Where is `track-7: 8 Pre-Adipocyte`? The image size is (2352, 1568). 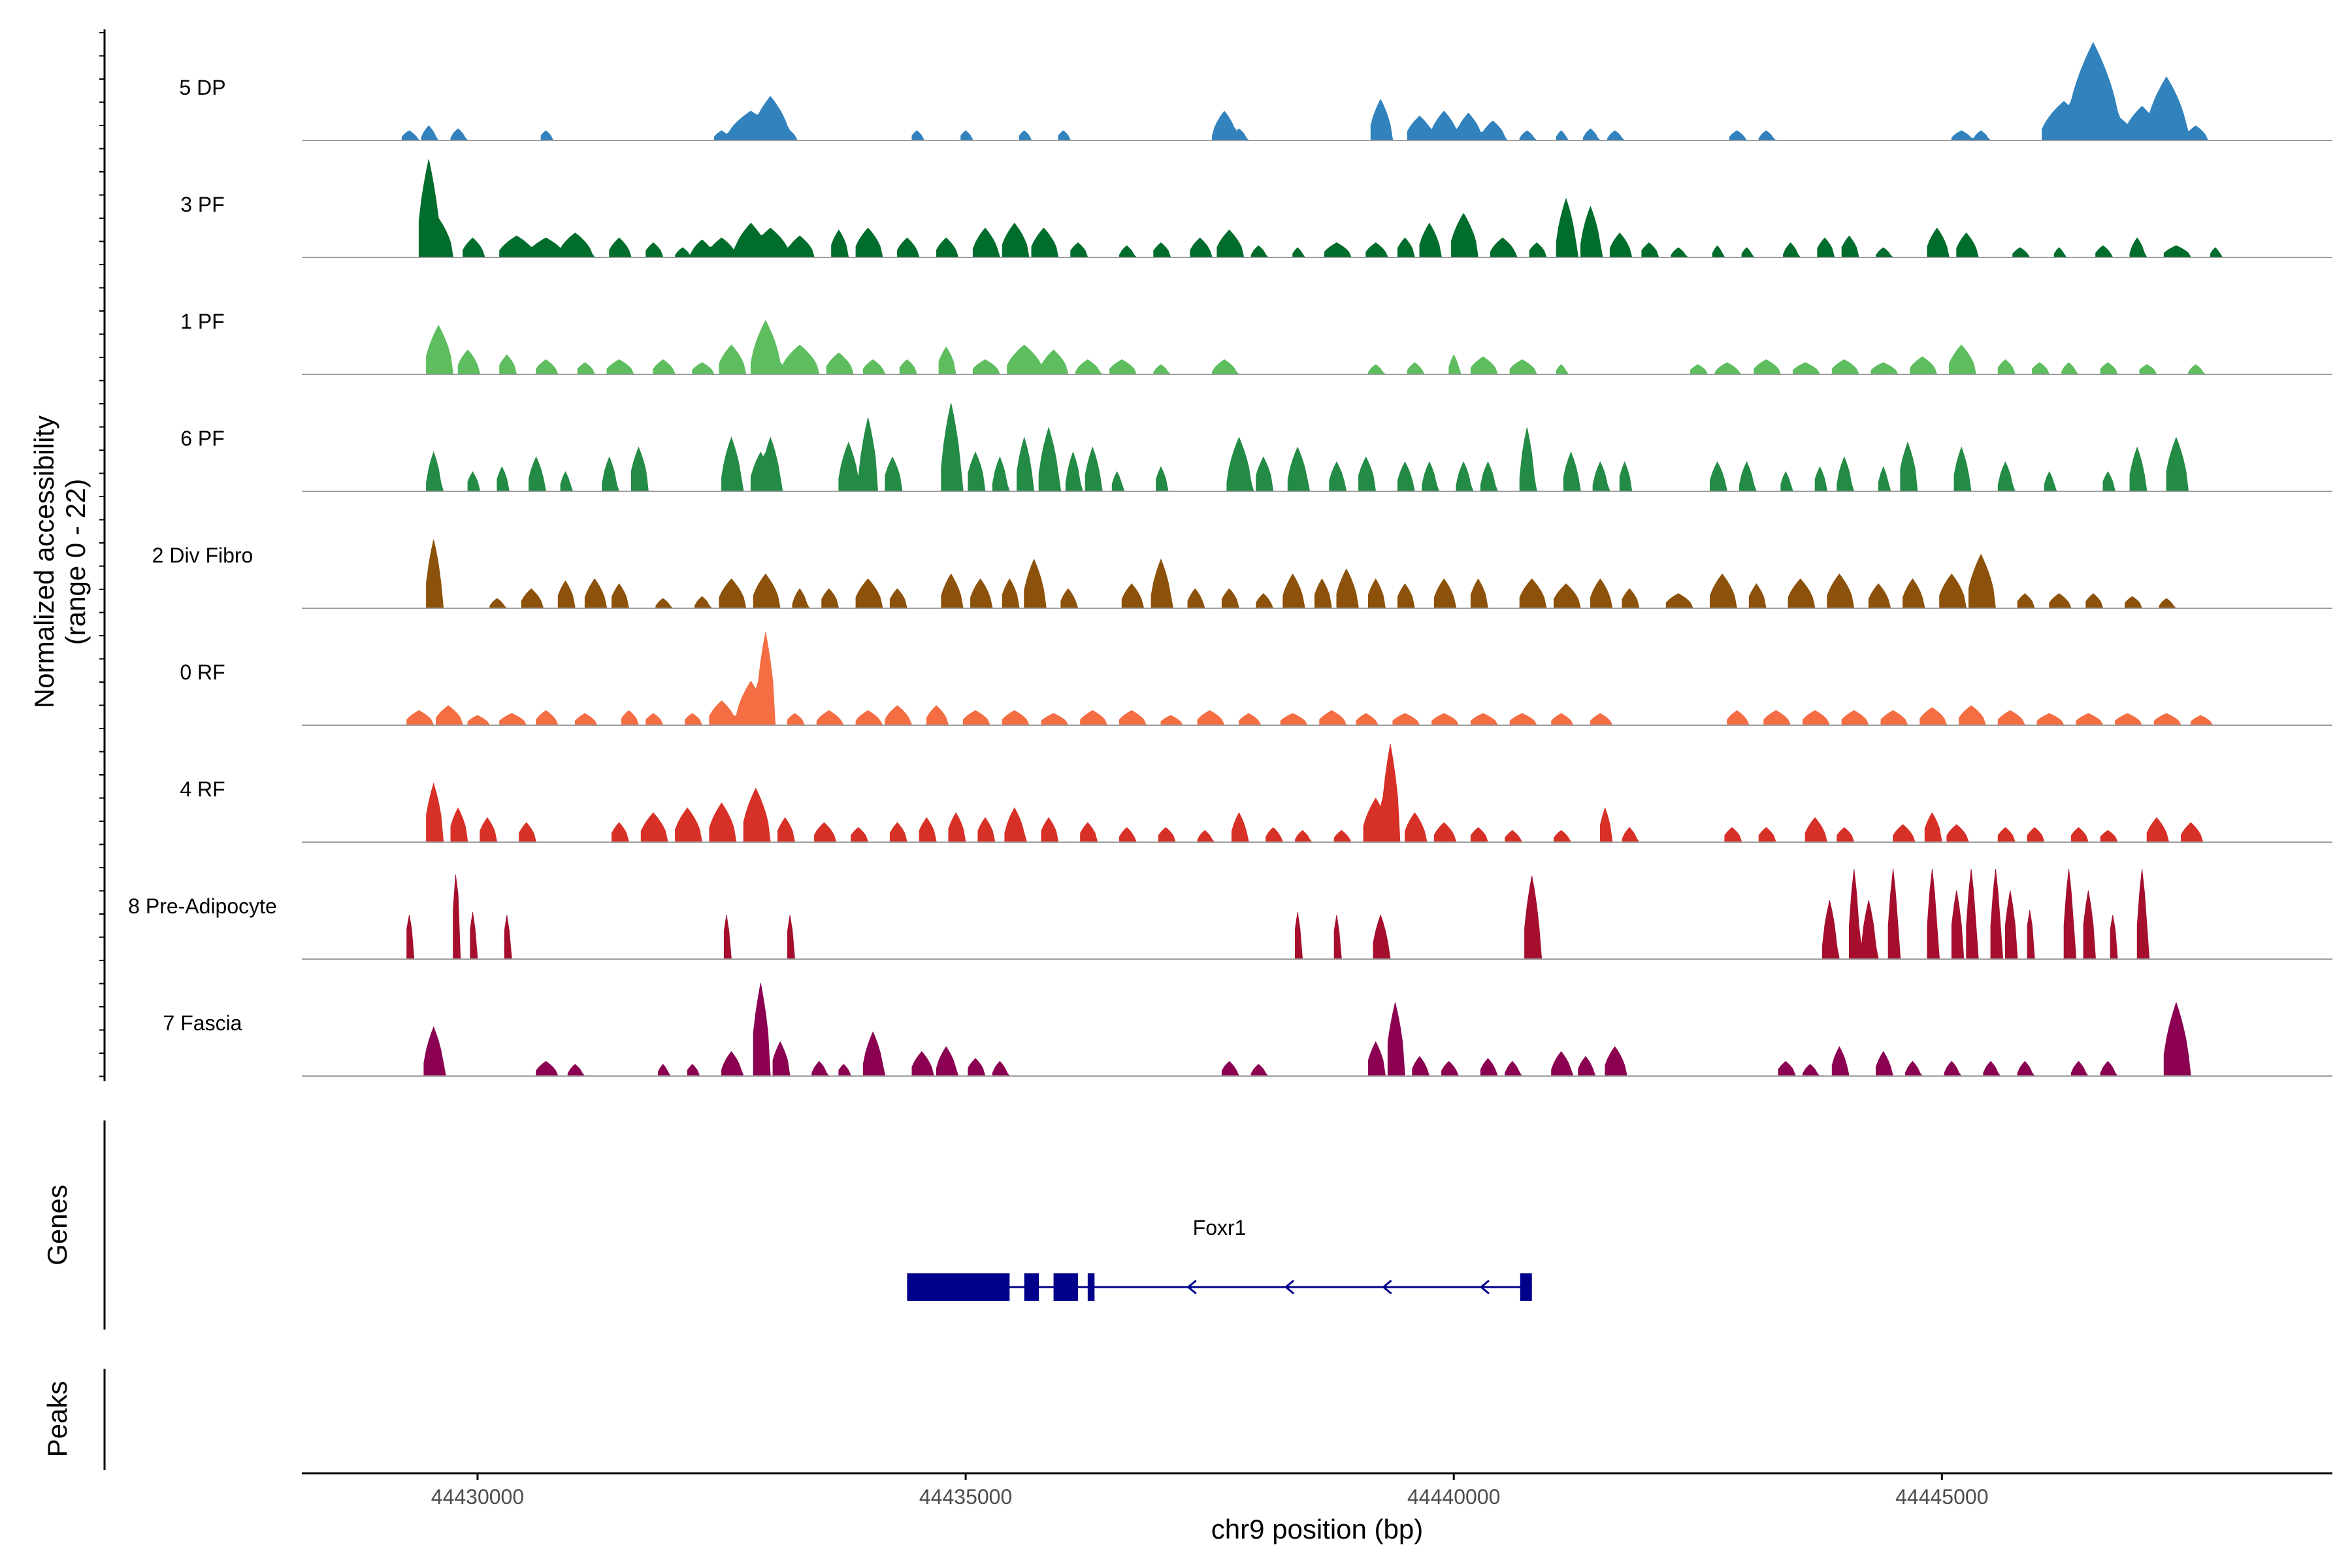 track-7: 8 Pre-Adipocyte is located at coordinates (1230, 914).